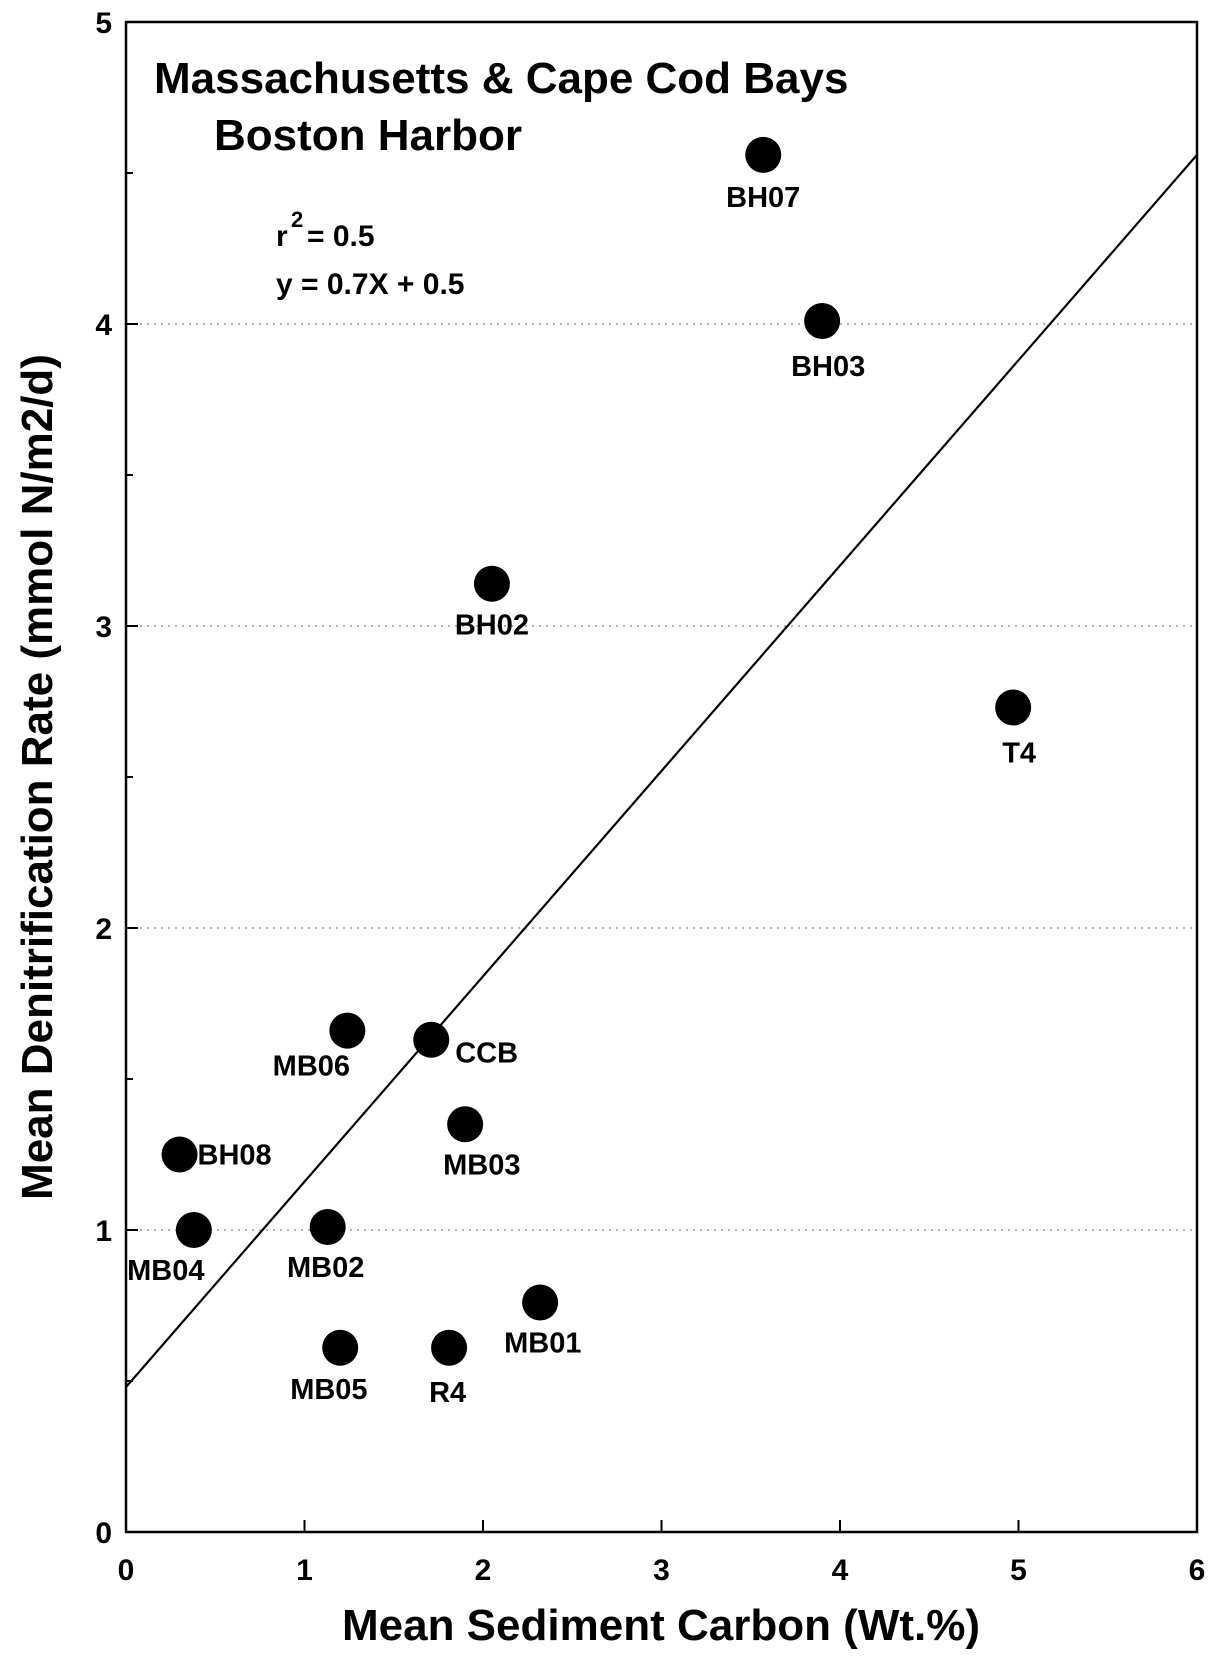 The width and height of the screenshot is (1216, 1656). I want to click on point-label-mb05: MB05, so click(328, 1390).